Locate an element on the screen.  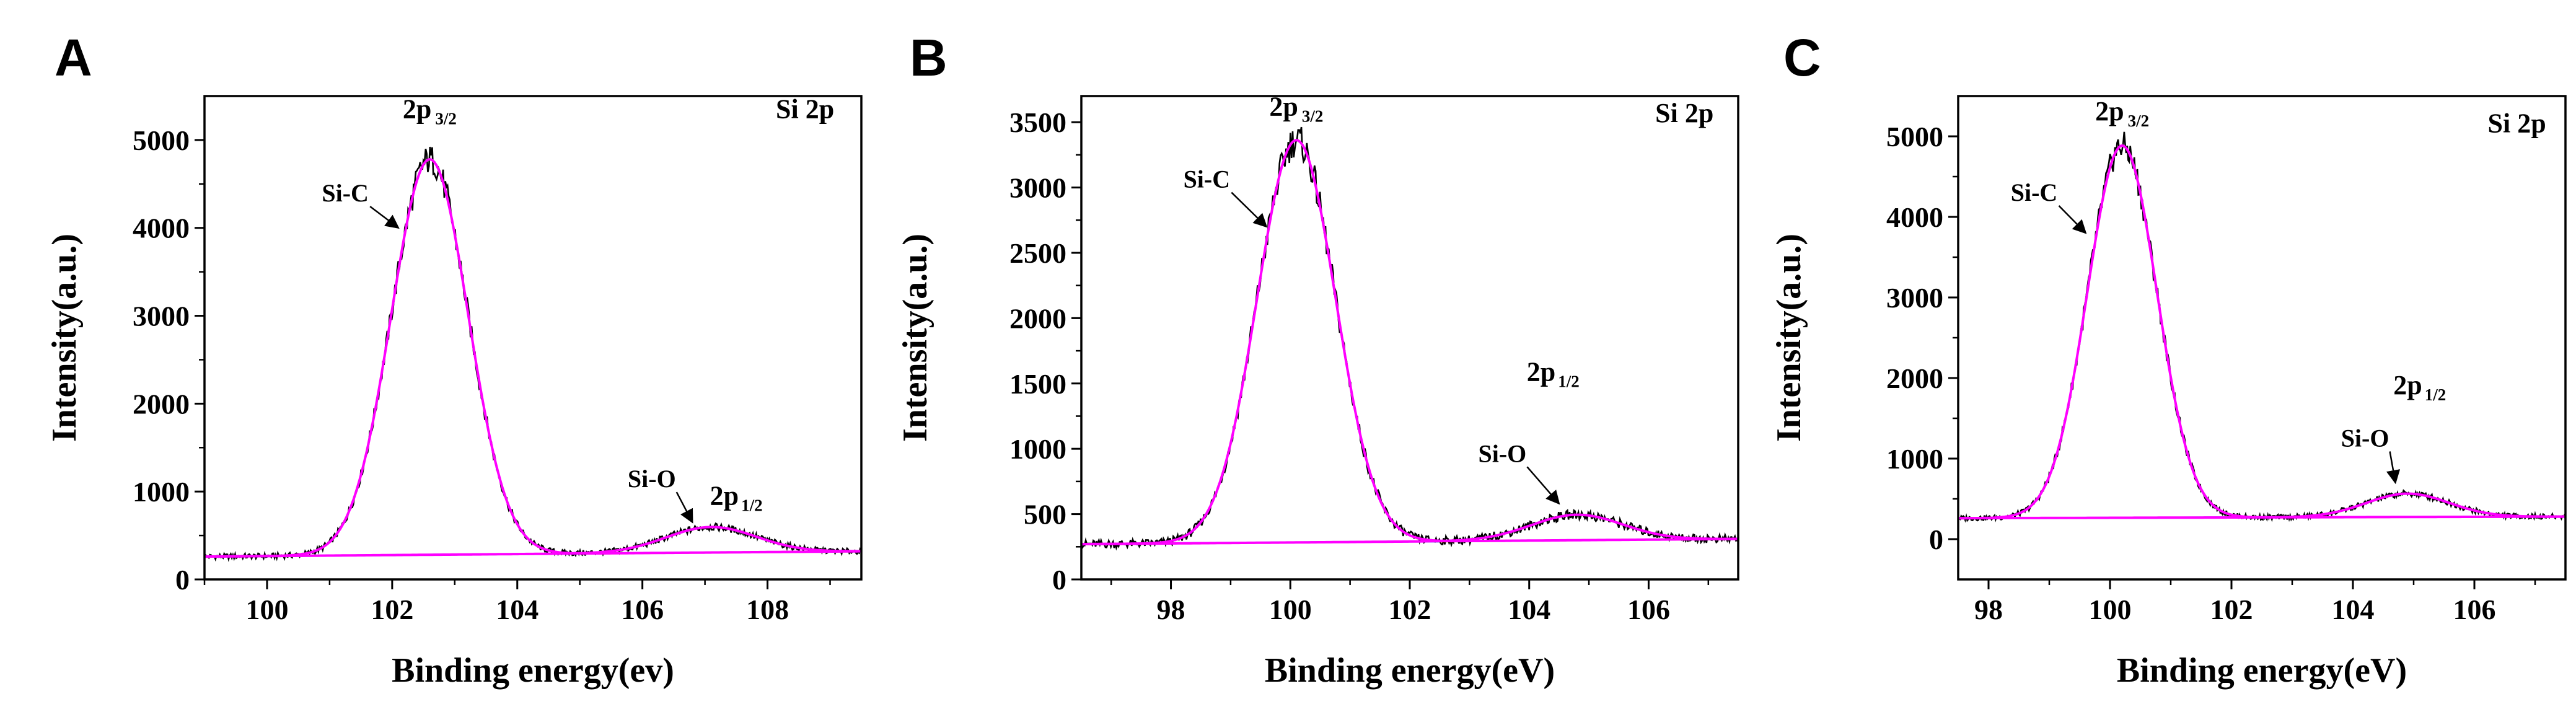
x-tick-label: 108 is located at coordinates (767, 609).